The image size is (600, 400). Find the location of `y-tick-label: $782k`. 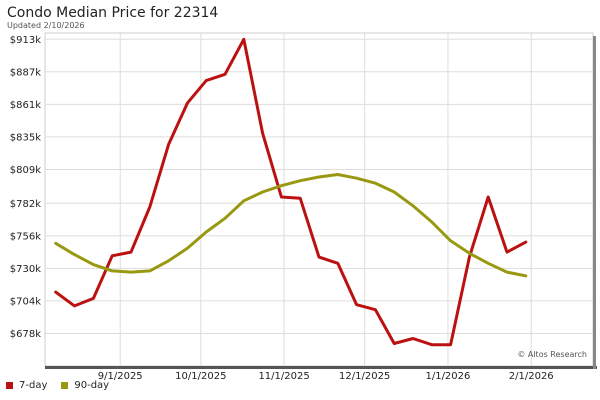

y-tick-label: $782k is located at coordinates (25, 204).